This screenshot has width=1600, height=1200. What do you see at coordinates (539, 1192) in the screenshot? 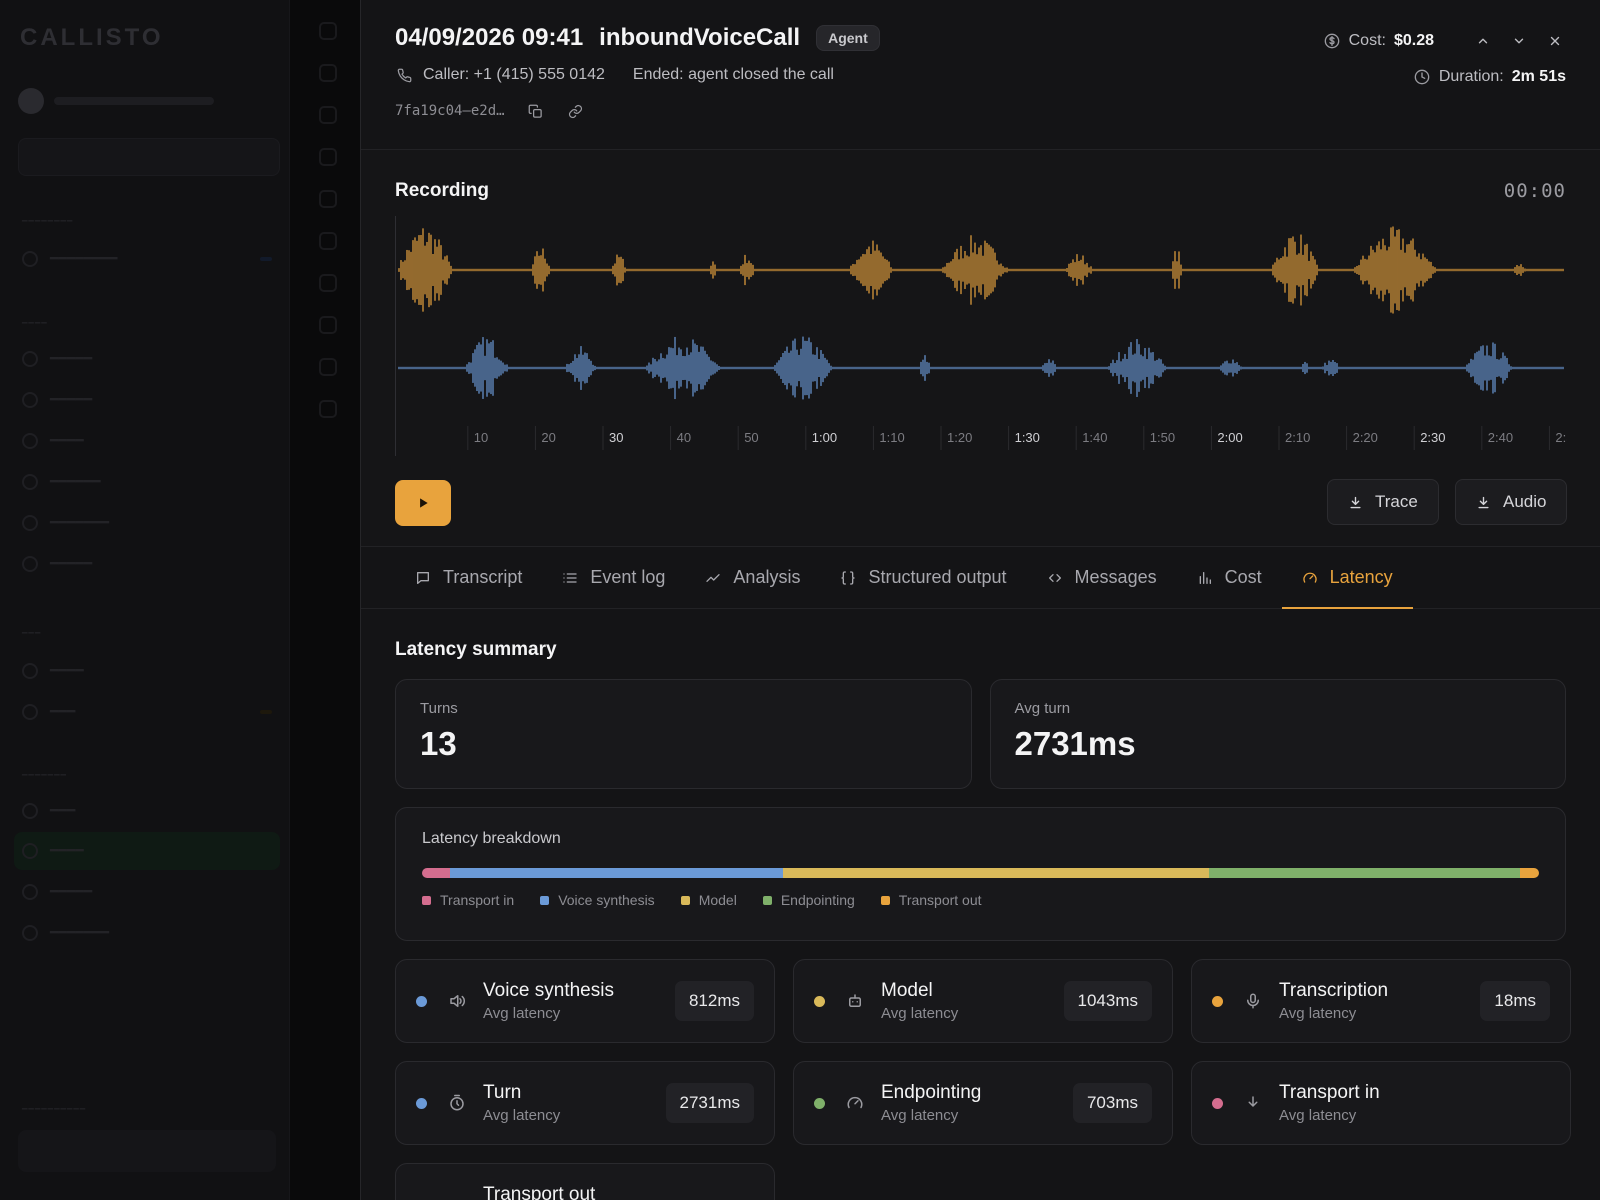
I see `metric-name: Transport out` at bounding box center [539, 1192].